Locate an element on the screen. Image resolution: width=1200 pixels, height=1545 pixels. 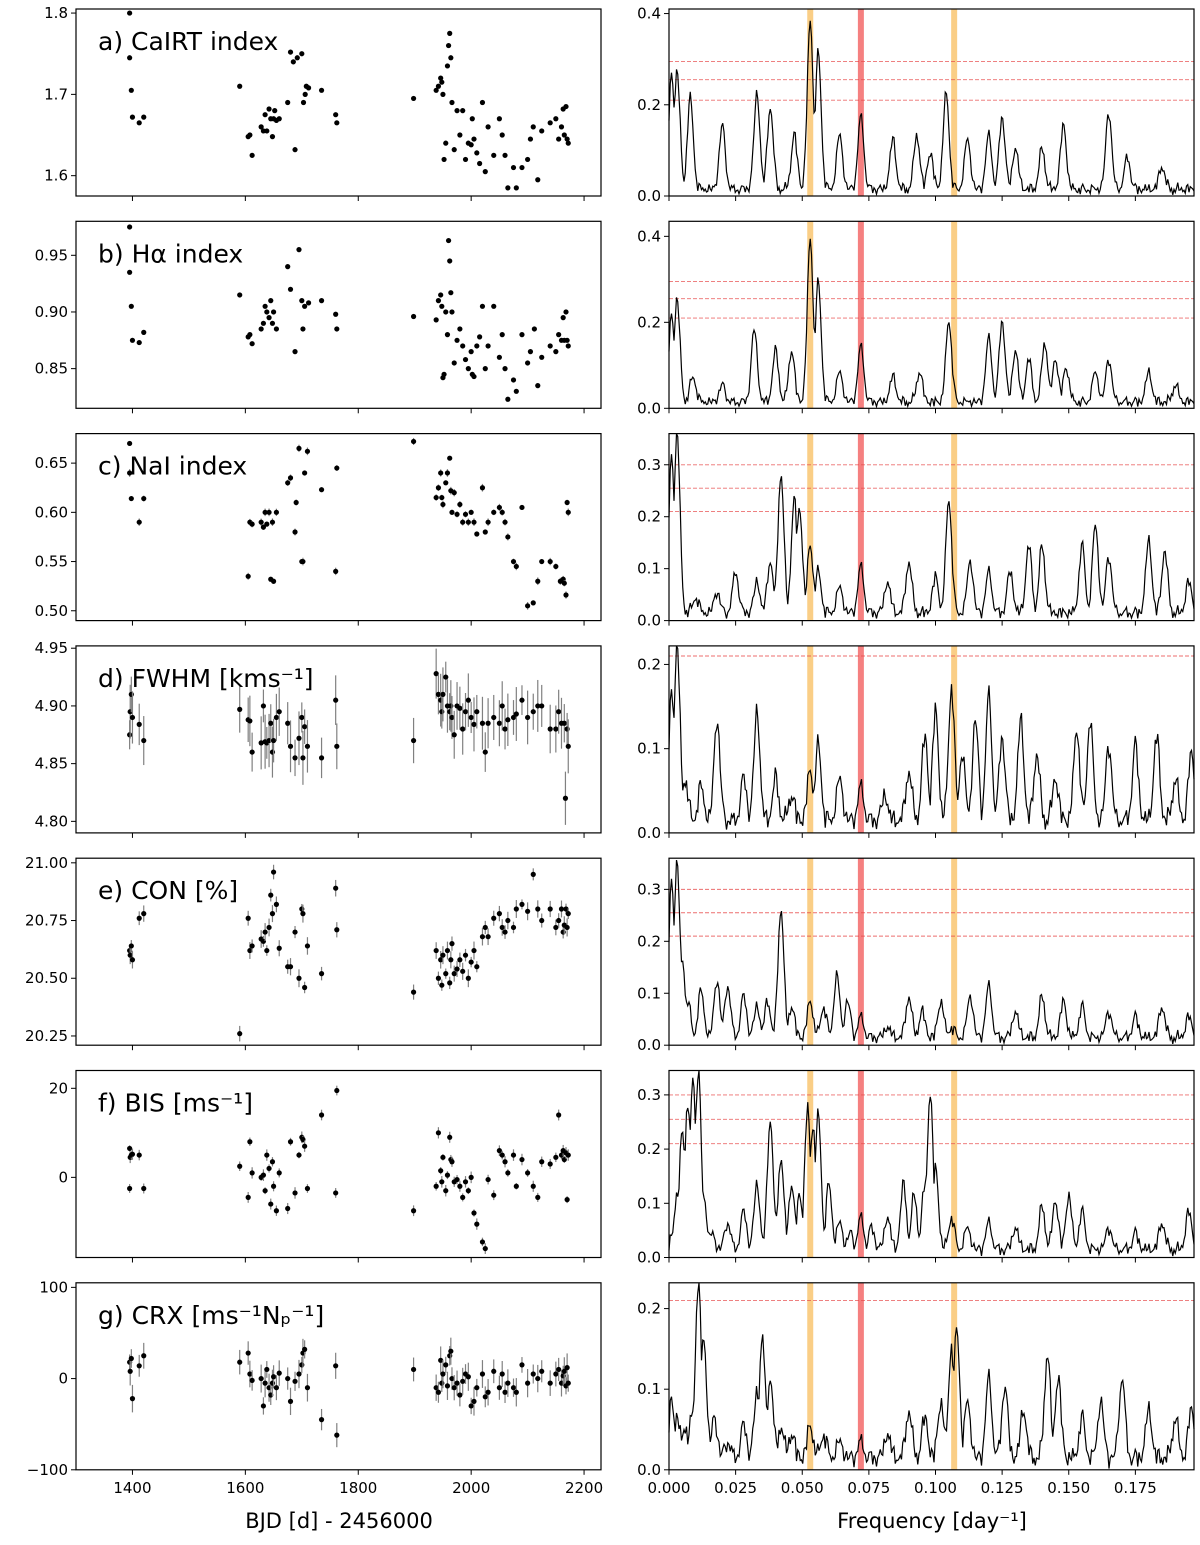
left-ytick-label: 0 is located at coordinates (63, 1177).